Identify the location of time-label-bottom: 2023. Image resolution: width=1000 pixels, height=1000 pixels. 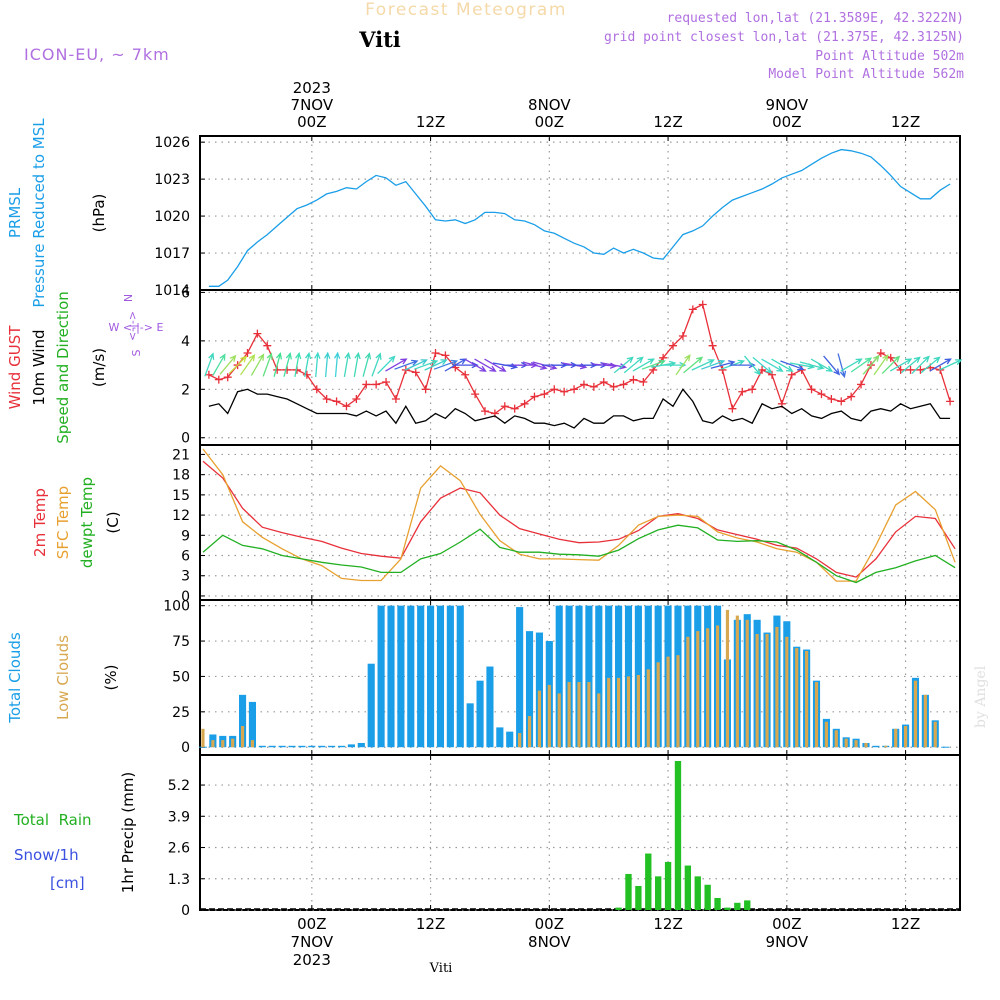
(312, 960).